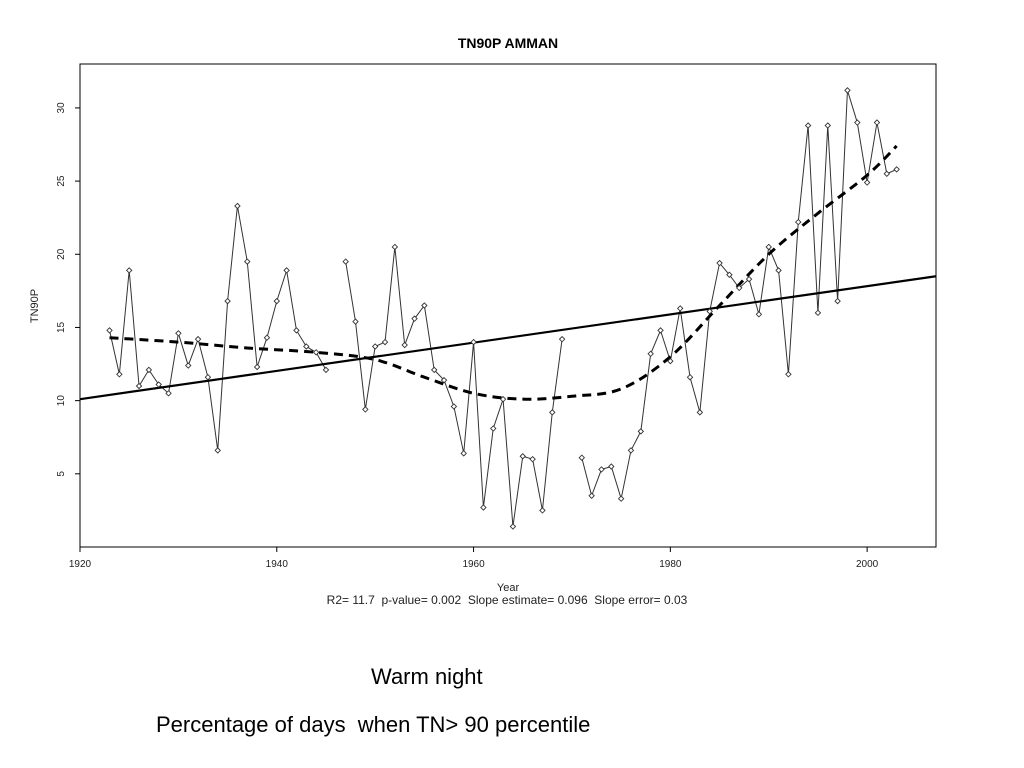 The height and width of the screenshot is (768, 1024). Describe the element at coordinates (427, 676) in the screenshot. I see `caption-line-1: Warm night` at that location.